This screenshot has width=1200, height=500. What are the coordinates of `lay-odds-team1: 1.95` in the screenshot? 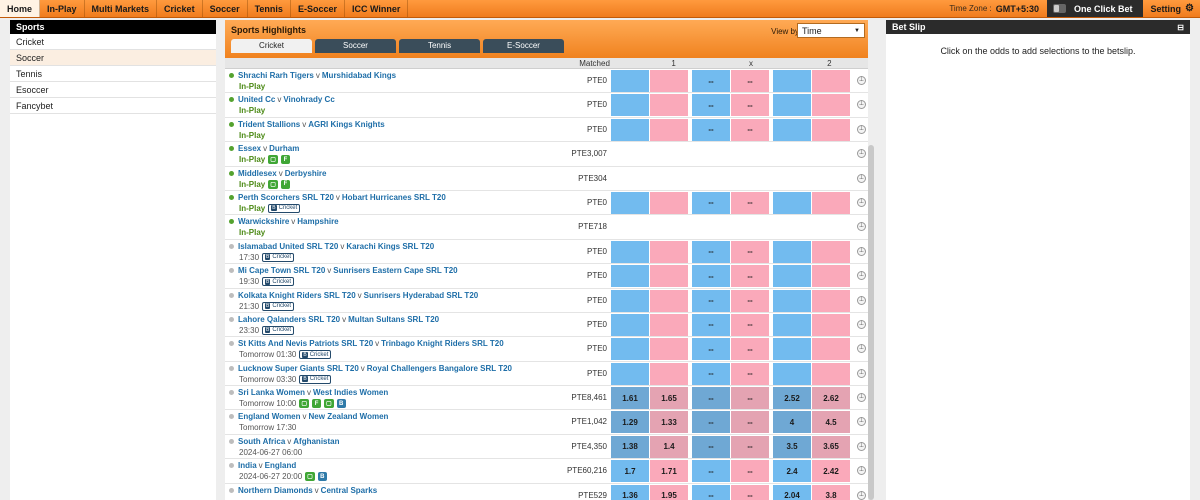 It's located at (669, 492).